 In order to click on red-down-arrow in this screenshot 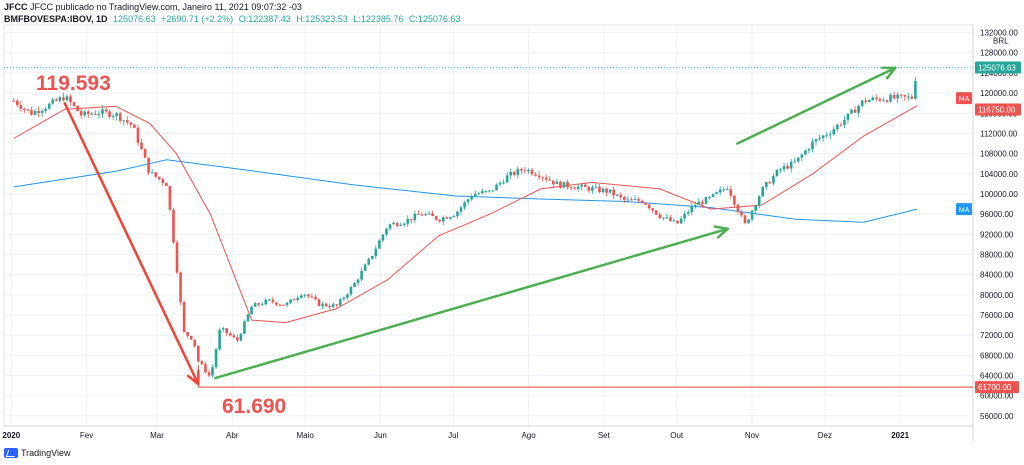, I will do `click(131, 243)`.